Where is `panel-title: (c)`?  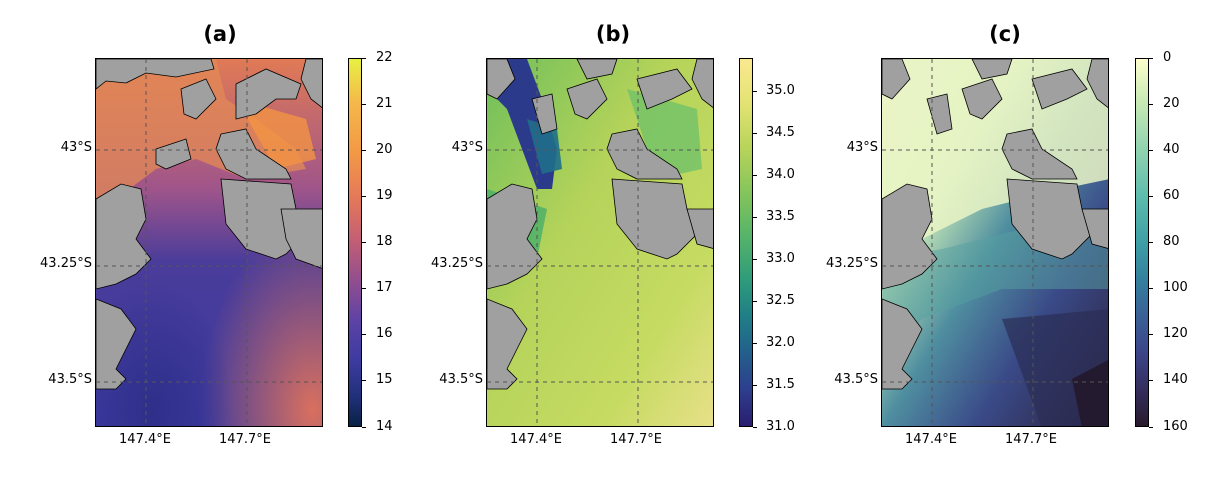
panel-title: (c) is located at coordinates (1005, 34).